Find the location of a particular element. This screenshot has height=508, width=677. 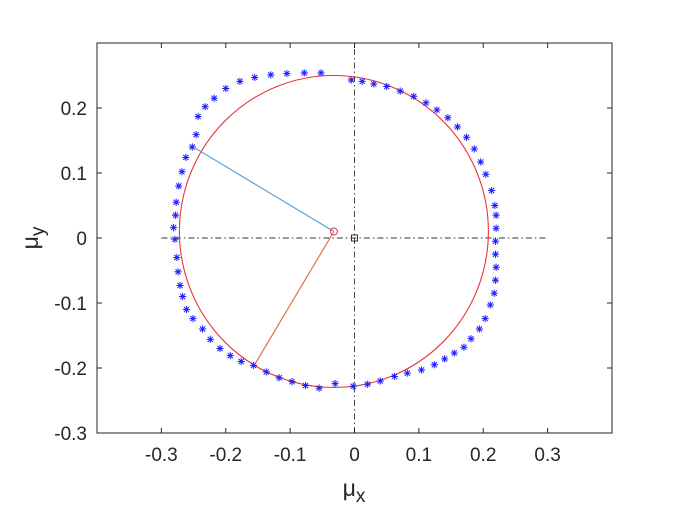

x-axis-label-subscript: x is located at coordinates (361, 496).